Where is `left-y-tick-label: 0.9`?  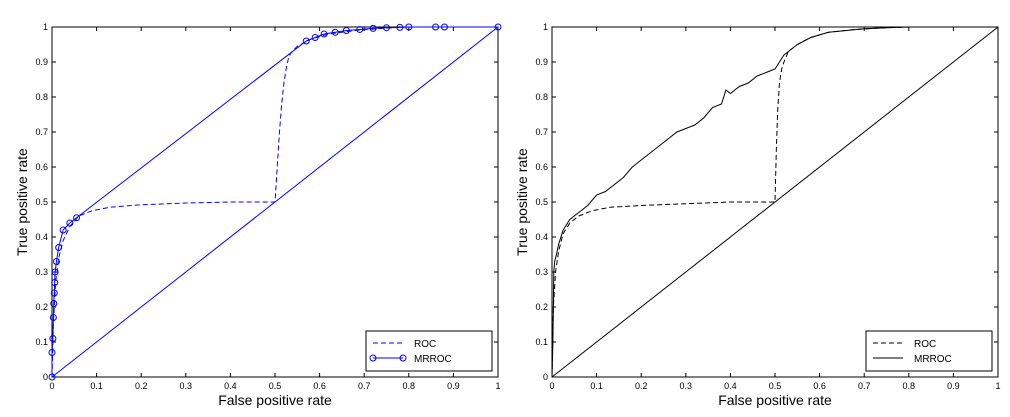
left-y-tick-label: 0.9 is located at coordinates (41, 62).